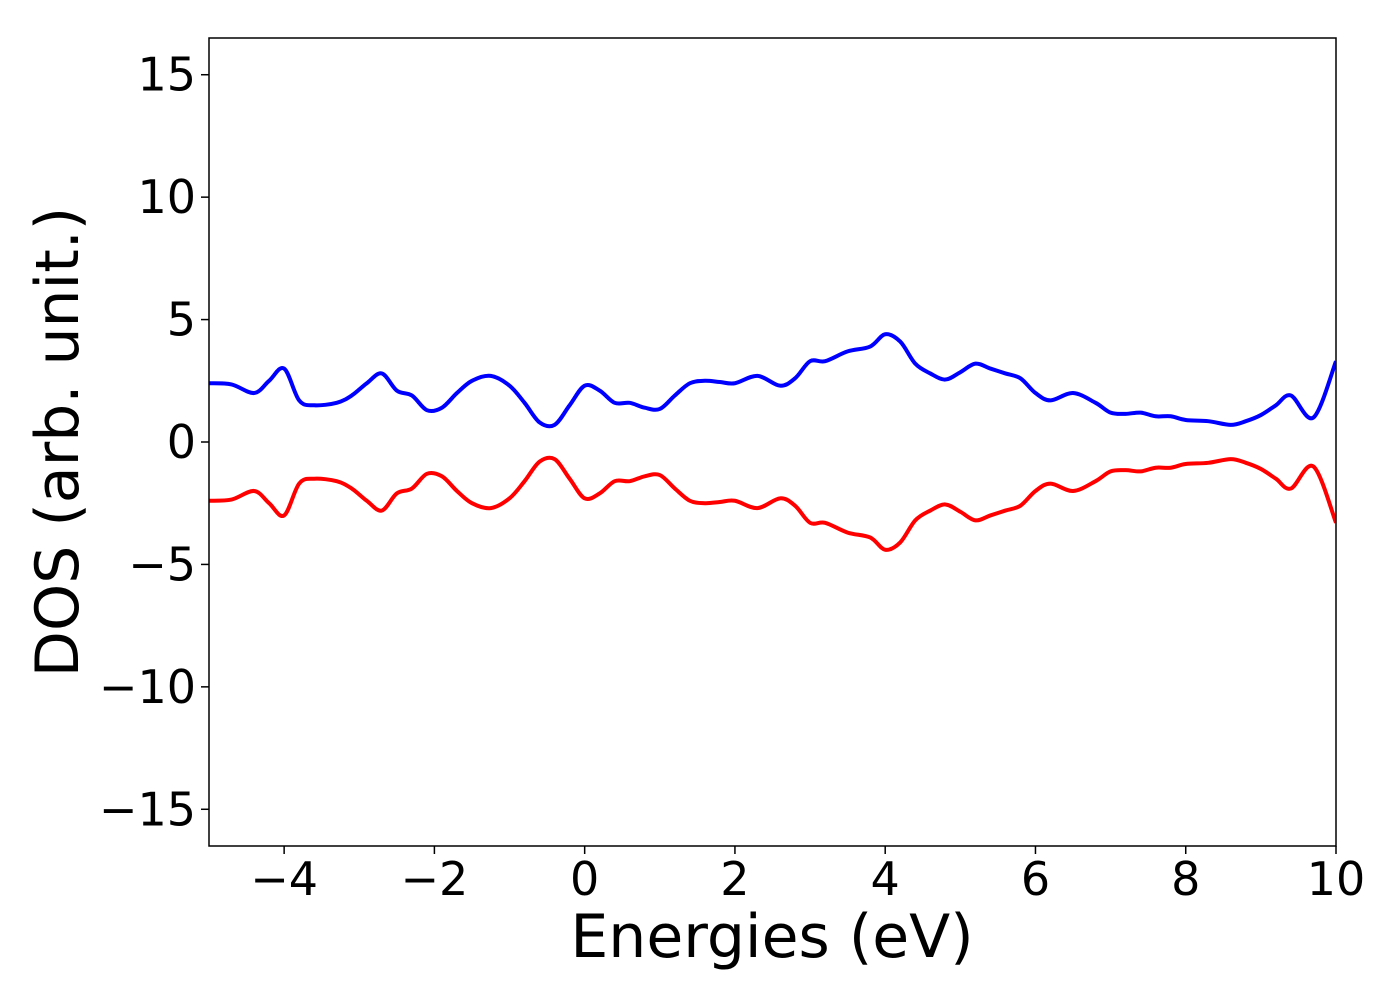 The width and height of the screenshot is (1400, 1000). Describe the element at coordinates (434, 879) in the screenshot. I see `x-tick-label: −2` at that location.